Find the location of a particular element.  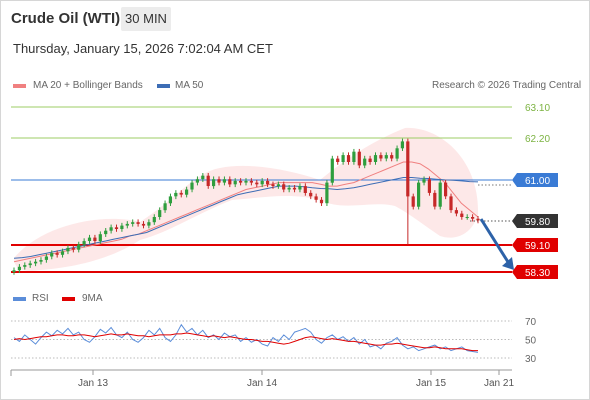

level-label-59-80-box is located at coordinates (535, 221).